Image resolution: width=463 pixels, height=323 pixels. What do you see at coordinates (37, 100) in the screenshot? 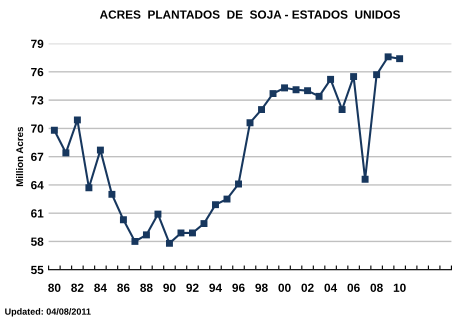
I see `y-tick-label: 73` at bounding box center [37, 100].